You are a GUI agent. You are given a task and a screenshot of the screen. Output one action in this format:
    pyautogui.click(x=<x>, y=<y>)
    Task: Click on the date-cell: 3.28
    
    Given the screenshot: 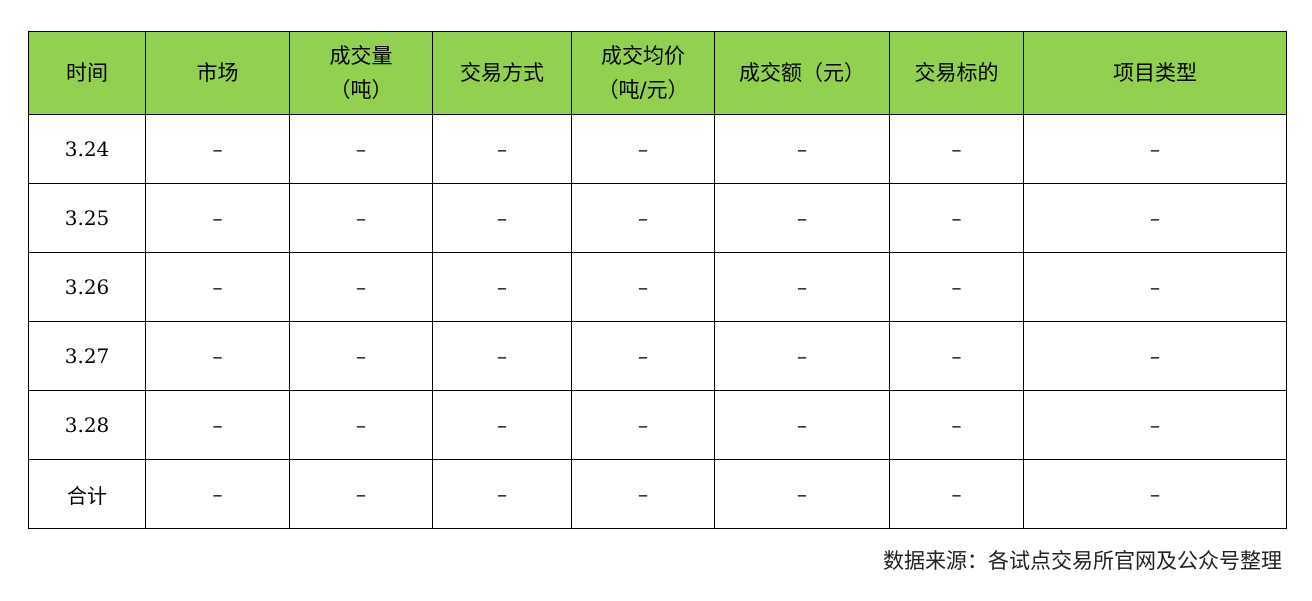 What is the action you would take?
    pyautogui.click(x=87, y=425)
    